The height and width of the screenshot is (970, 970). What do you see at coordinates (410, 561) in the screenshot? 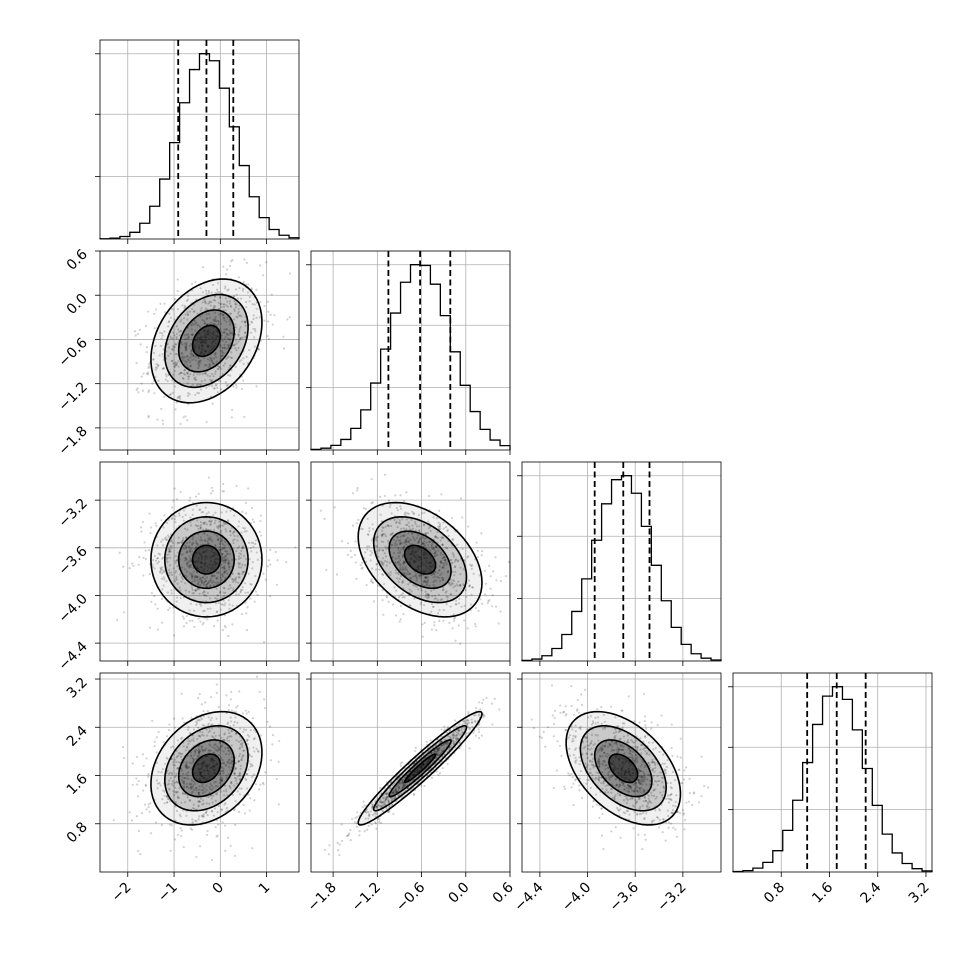
I see `scatter-frame` at bounding box center [410, 561].